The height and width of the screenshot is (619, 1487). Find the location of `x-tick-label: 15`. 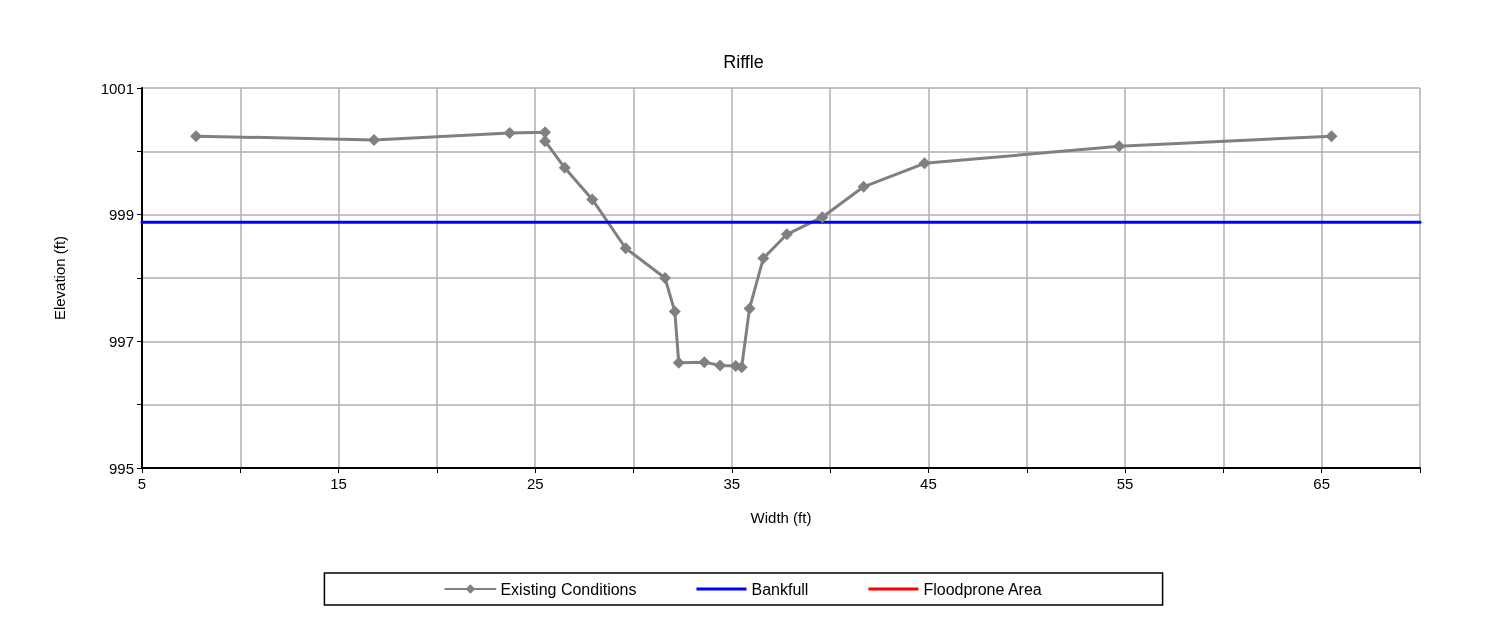

x-tick-label: 15 is located at coordinates (338, 483).